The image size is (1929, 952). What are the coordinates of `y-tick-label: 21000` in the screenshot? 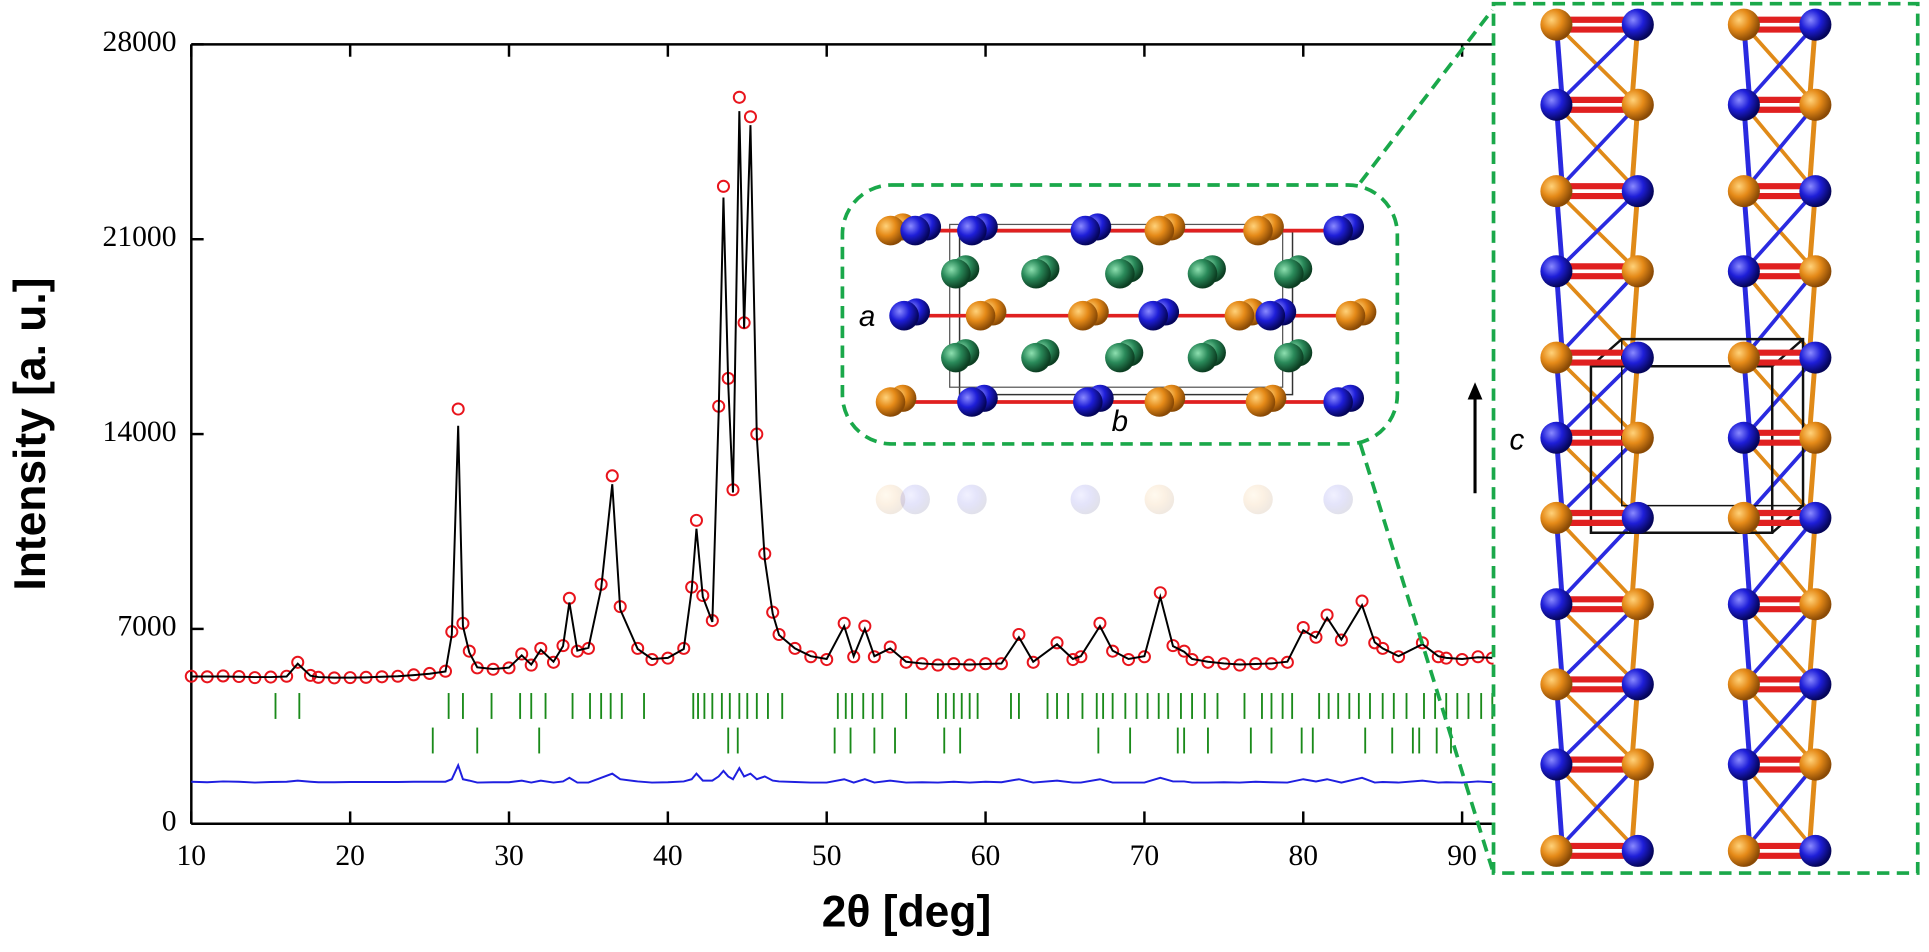 It's located at (140, 237).